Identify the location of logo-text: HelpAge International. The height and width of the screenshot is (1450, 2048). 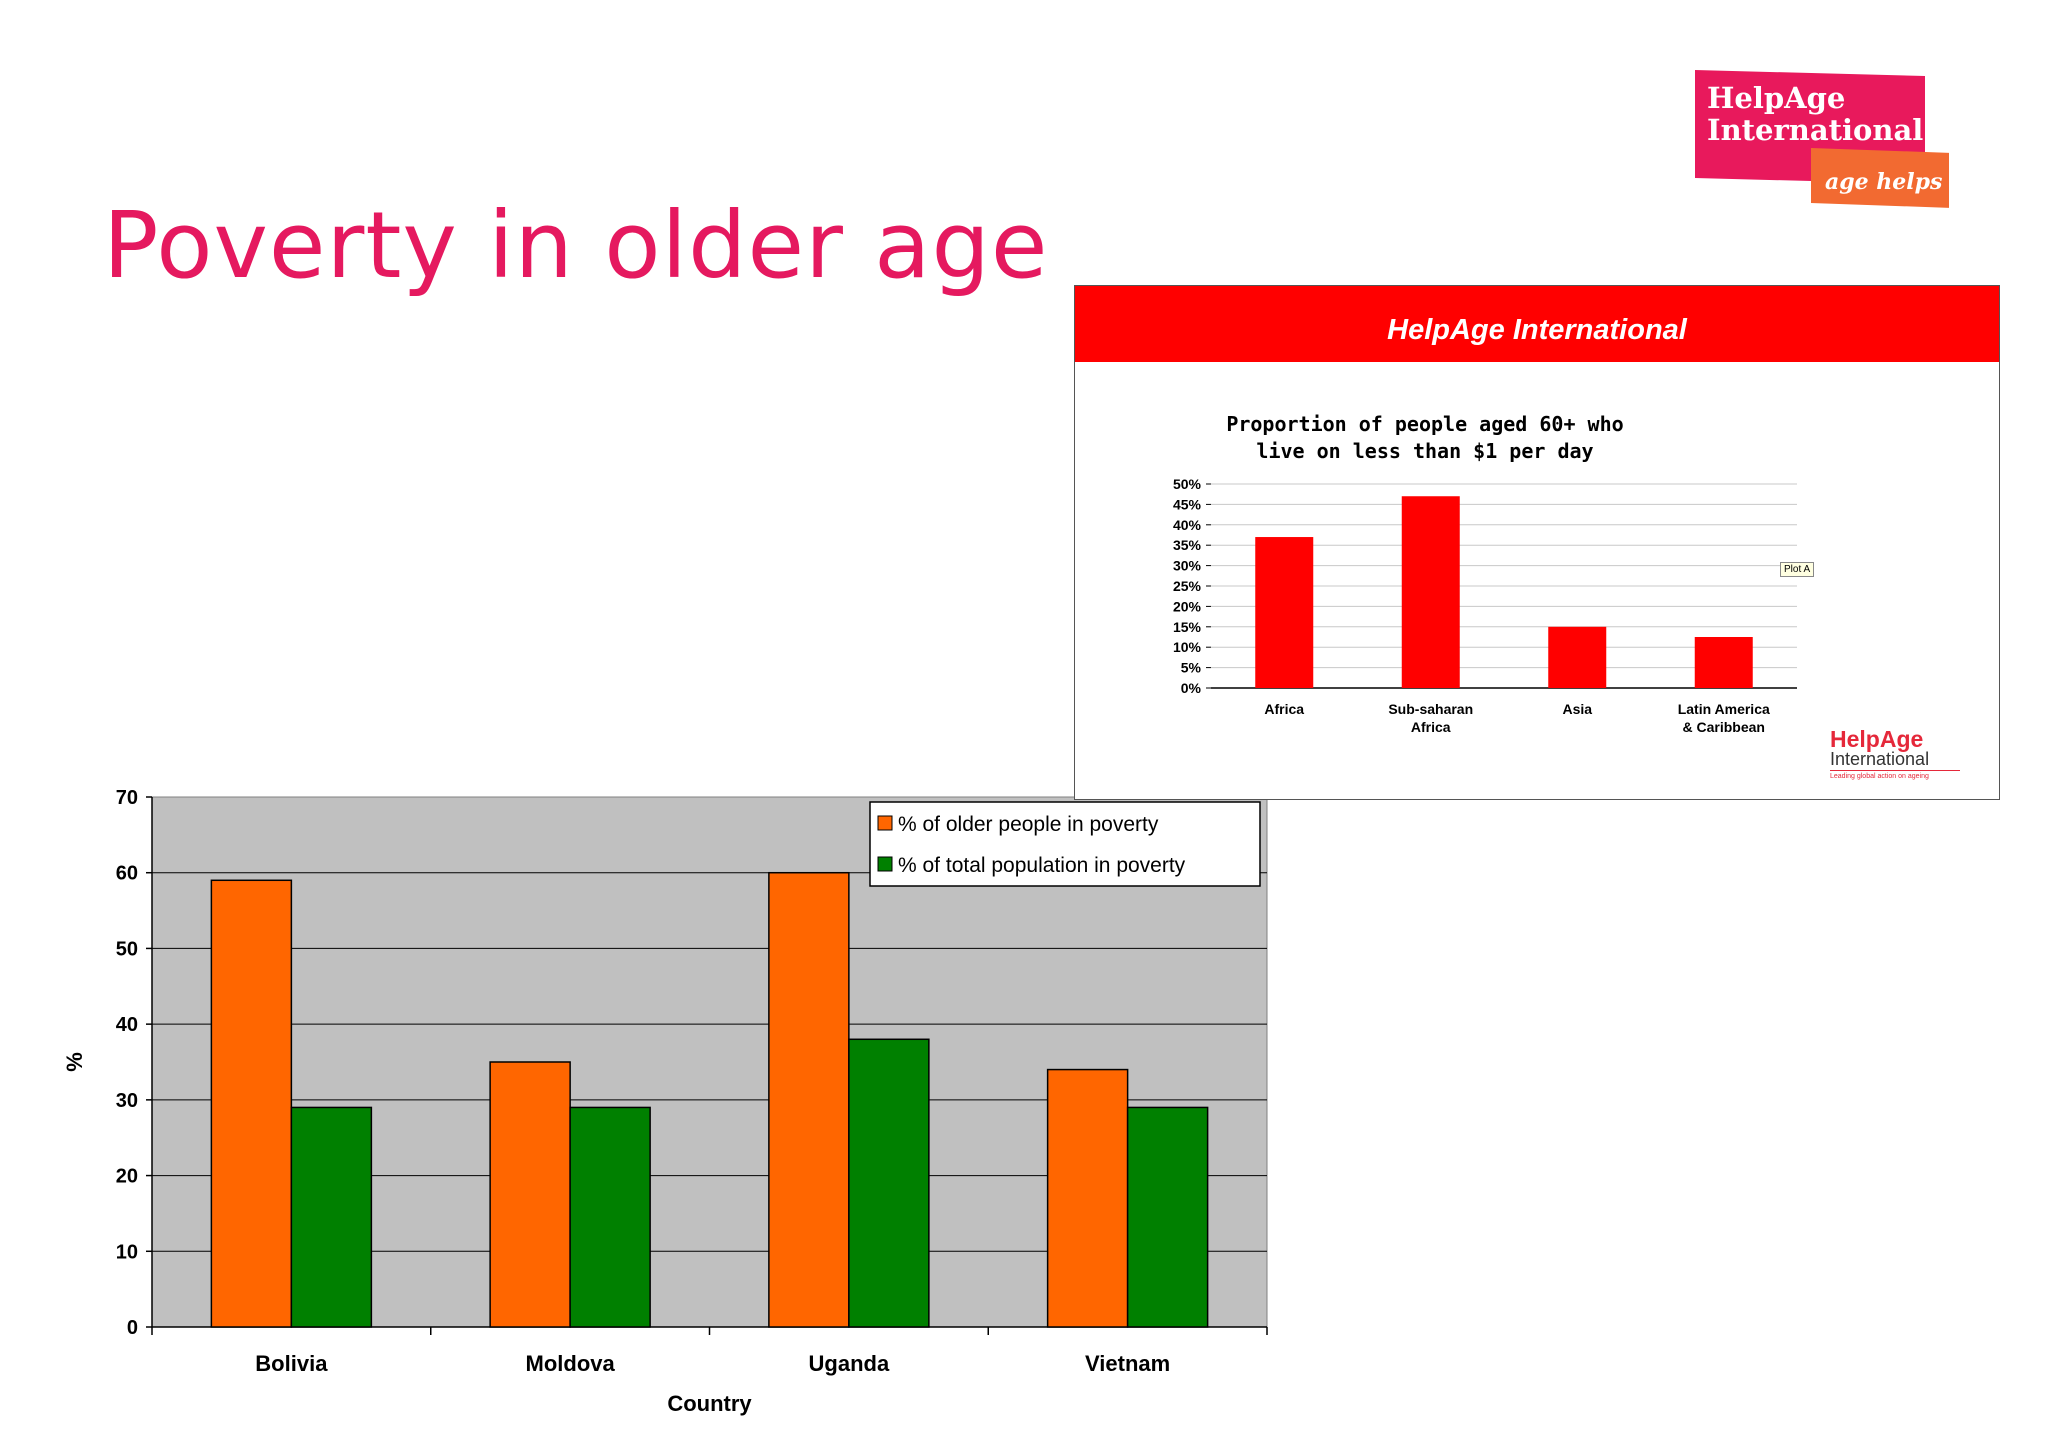
(1815, 114).